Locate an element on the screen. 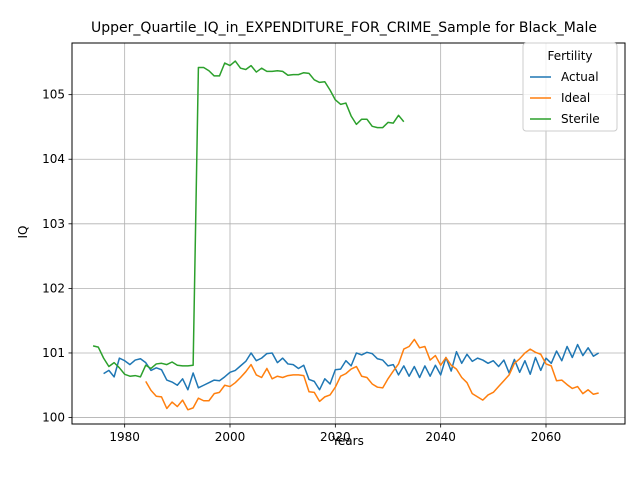  y-tick-label: 102 is located at coordinates (53, 288).